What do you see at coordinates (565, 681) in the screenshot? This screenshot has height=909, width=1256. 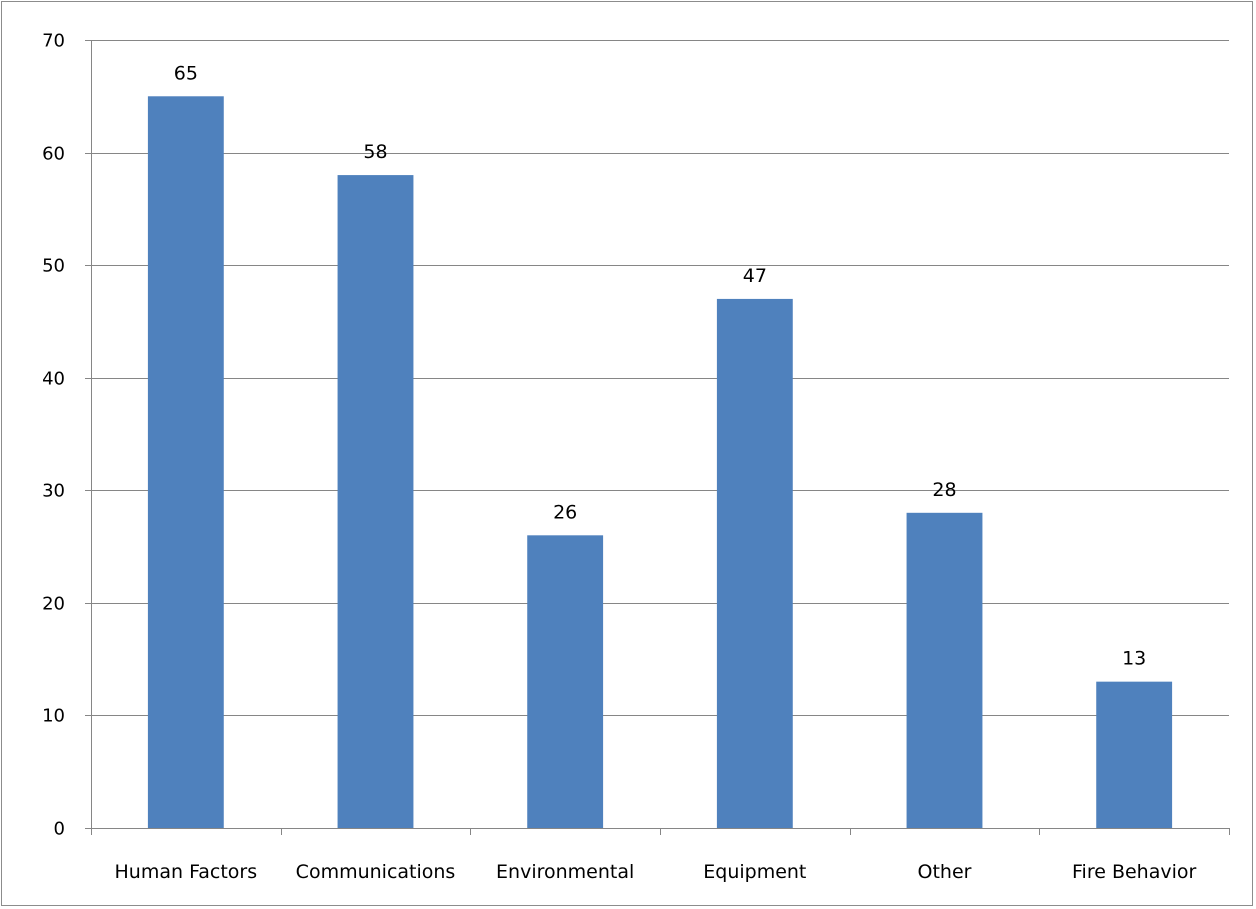 I see `bar-environmental` at bounding box center [565, 681].